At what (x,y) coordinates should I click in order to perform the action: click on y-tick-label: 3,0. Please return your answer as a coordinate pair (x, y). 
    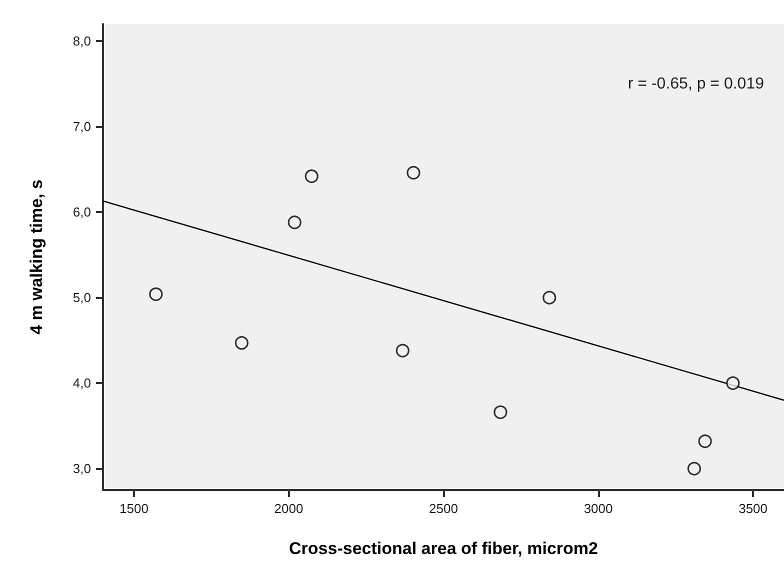
    Looking at the image, I should click on (81, 468).